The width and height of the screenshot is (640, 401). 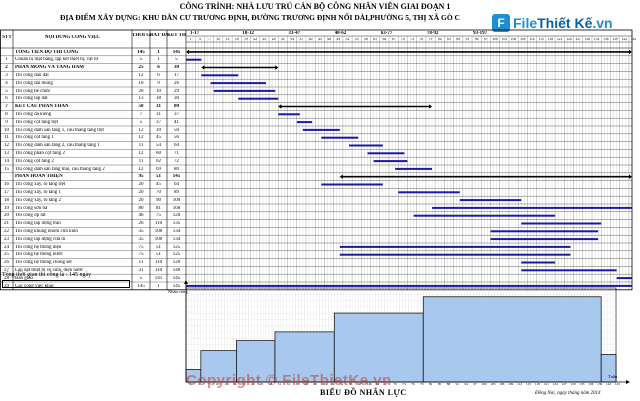 I want to click on histogram-tick: 94, so click(x=466, y=384).